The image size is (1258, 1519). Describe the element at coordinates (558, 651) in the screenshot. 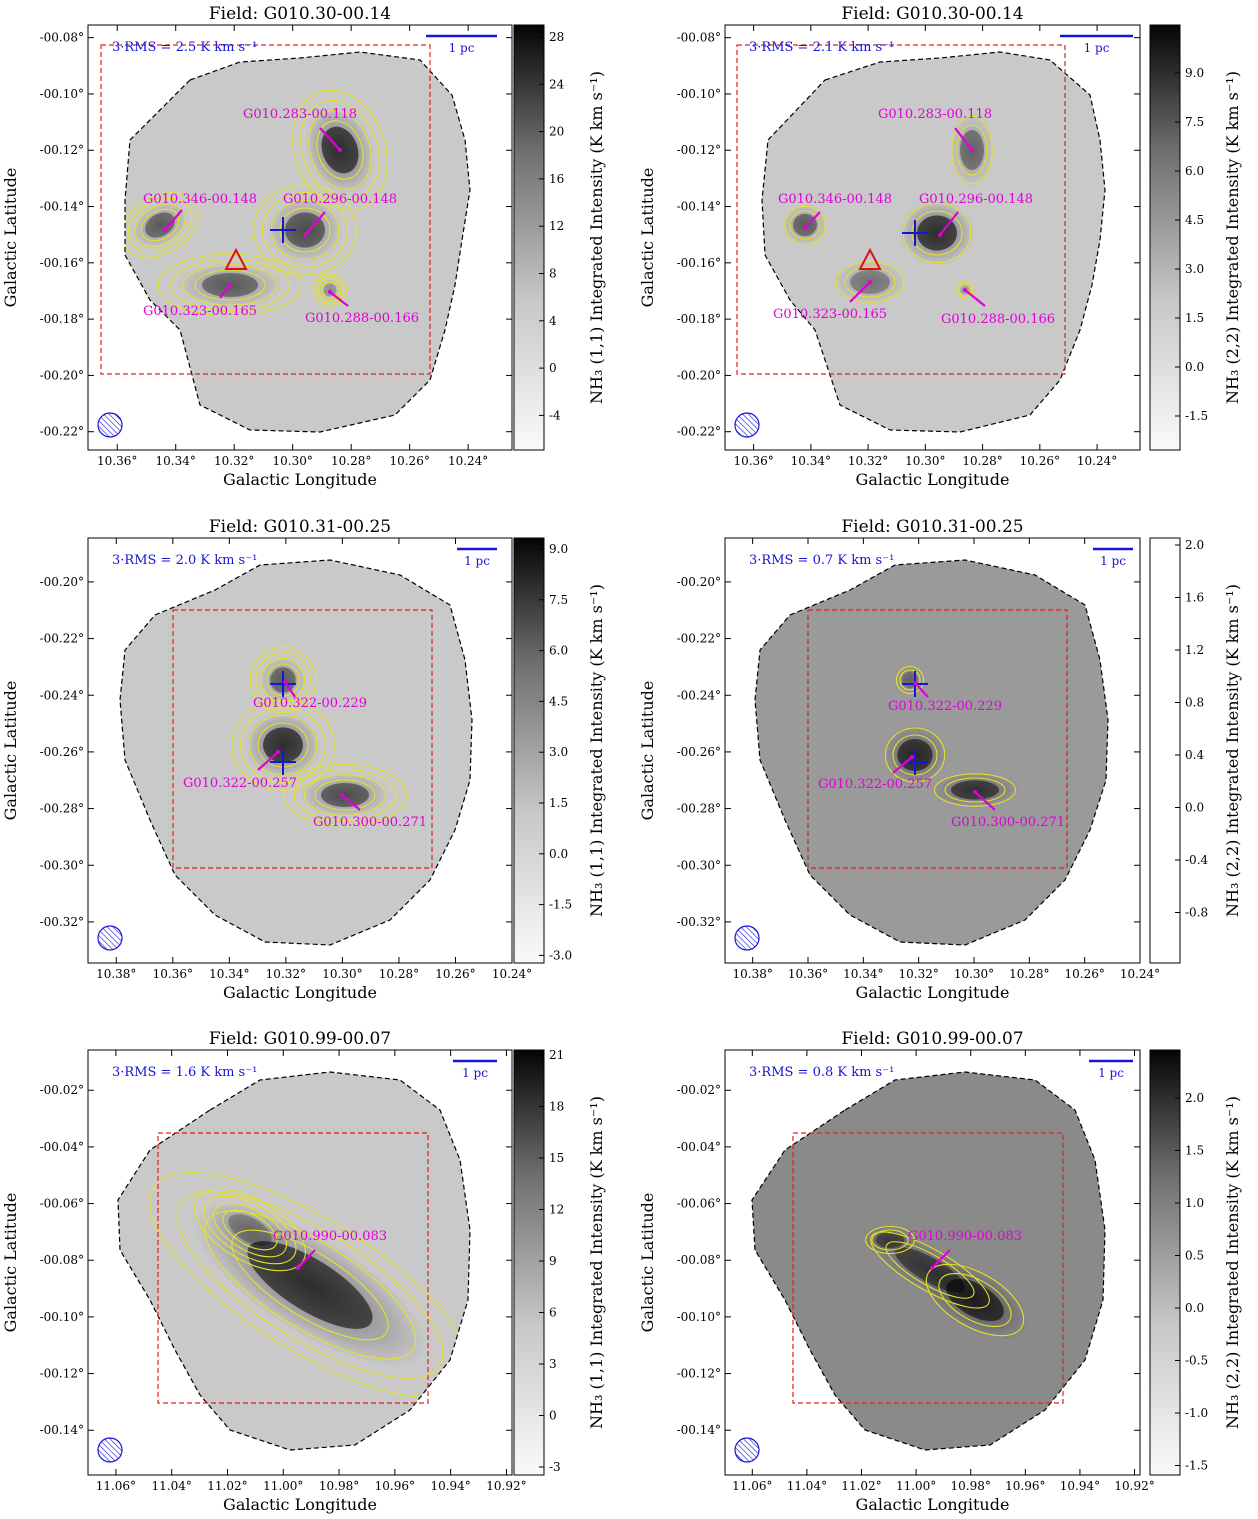

I see `colorbar-tick-label: 6.0` at that location.